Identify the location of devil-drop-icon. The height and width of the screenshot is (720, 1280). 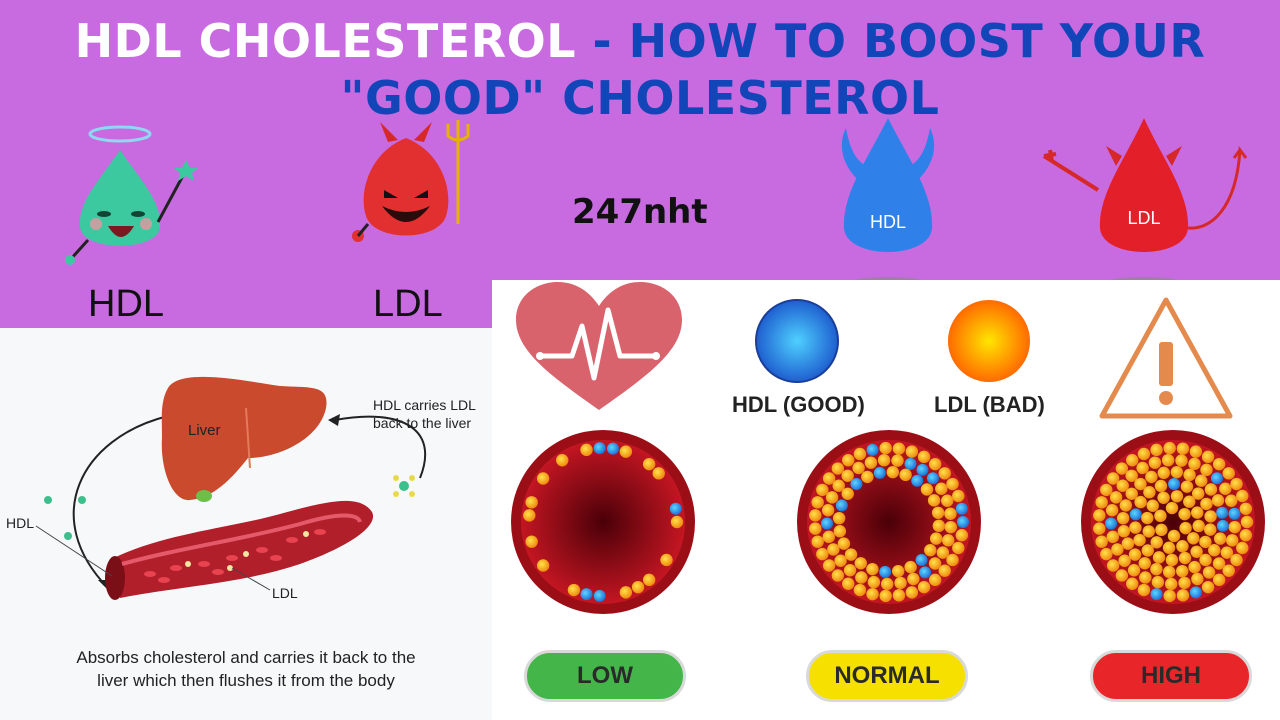
(411, 181).